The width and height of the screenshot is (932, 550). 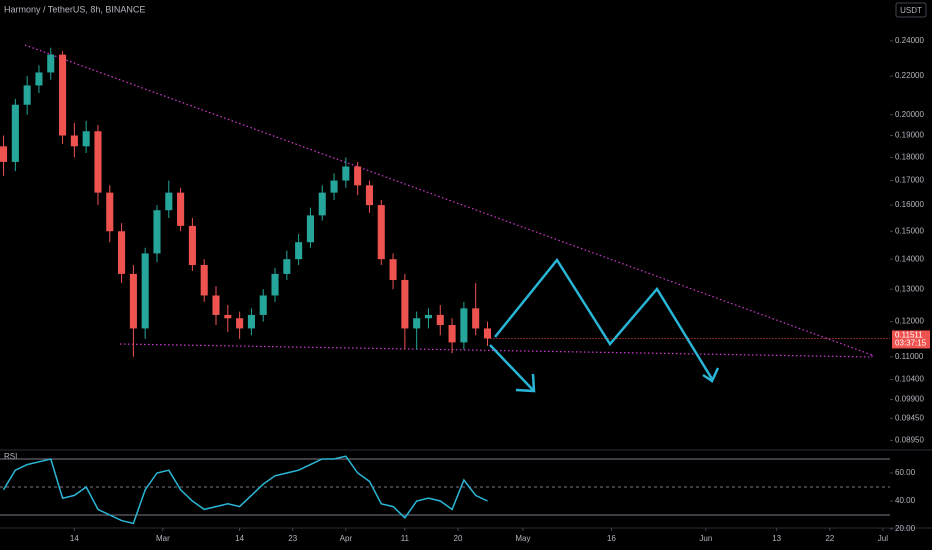 I want to click on indicator-label: RSI, so click(x=10, y=456).